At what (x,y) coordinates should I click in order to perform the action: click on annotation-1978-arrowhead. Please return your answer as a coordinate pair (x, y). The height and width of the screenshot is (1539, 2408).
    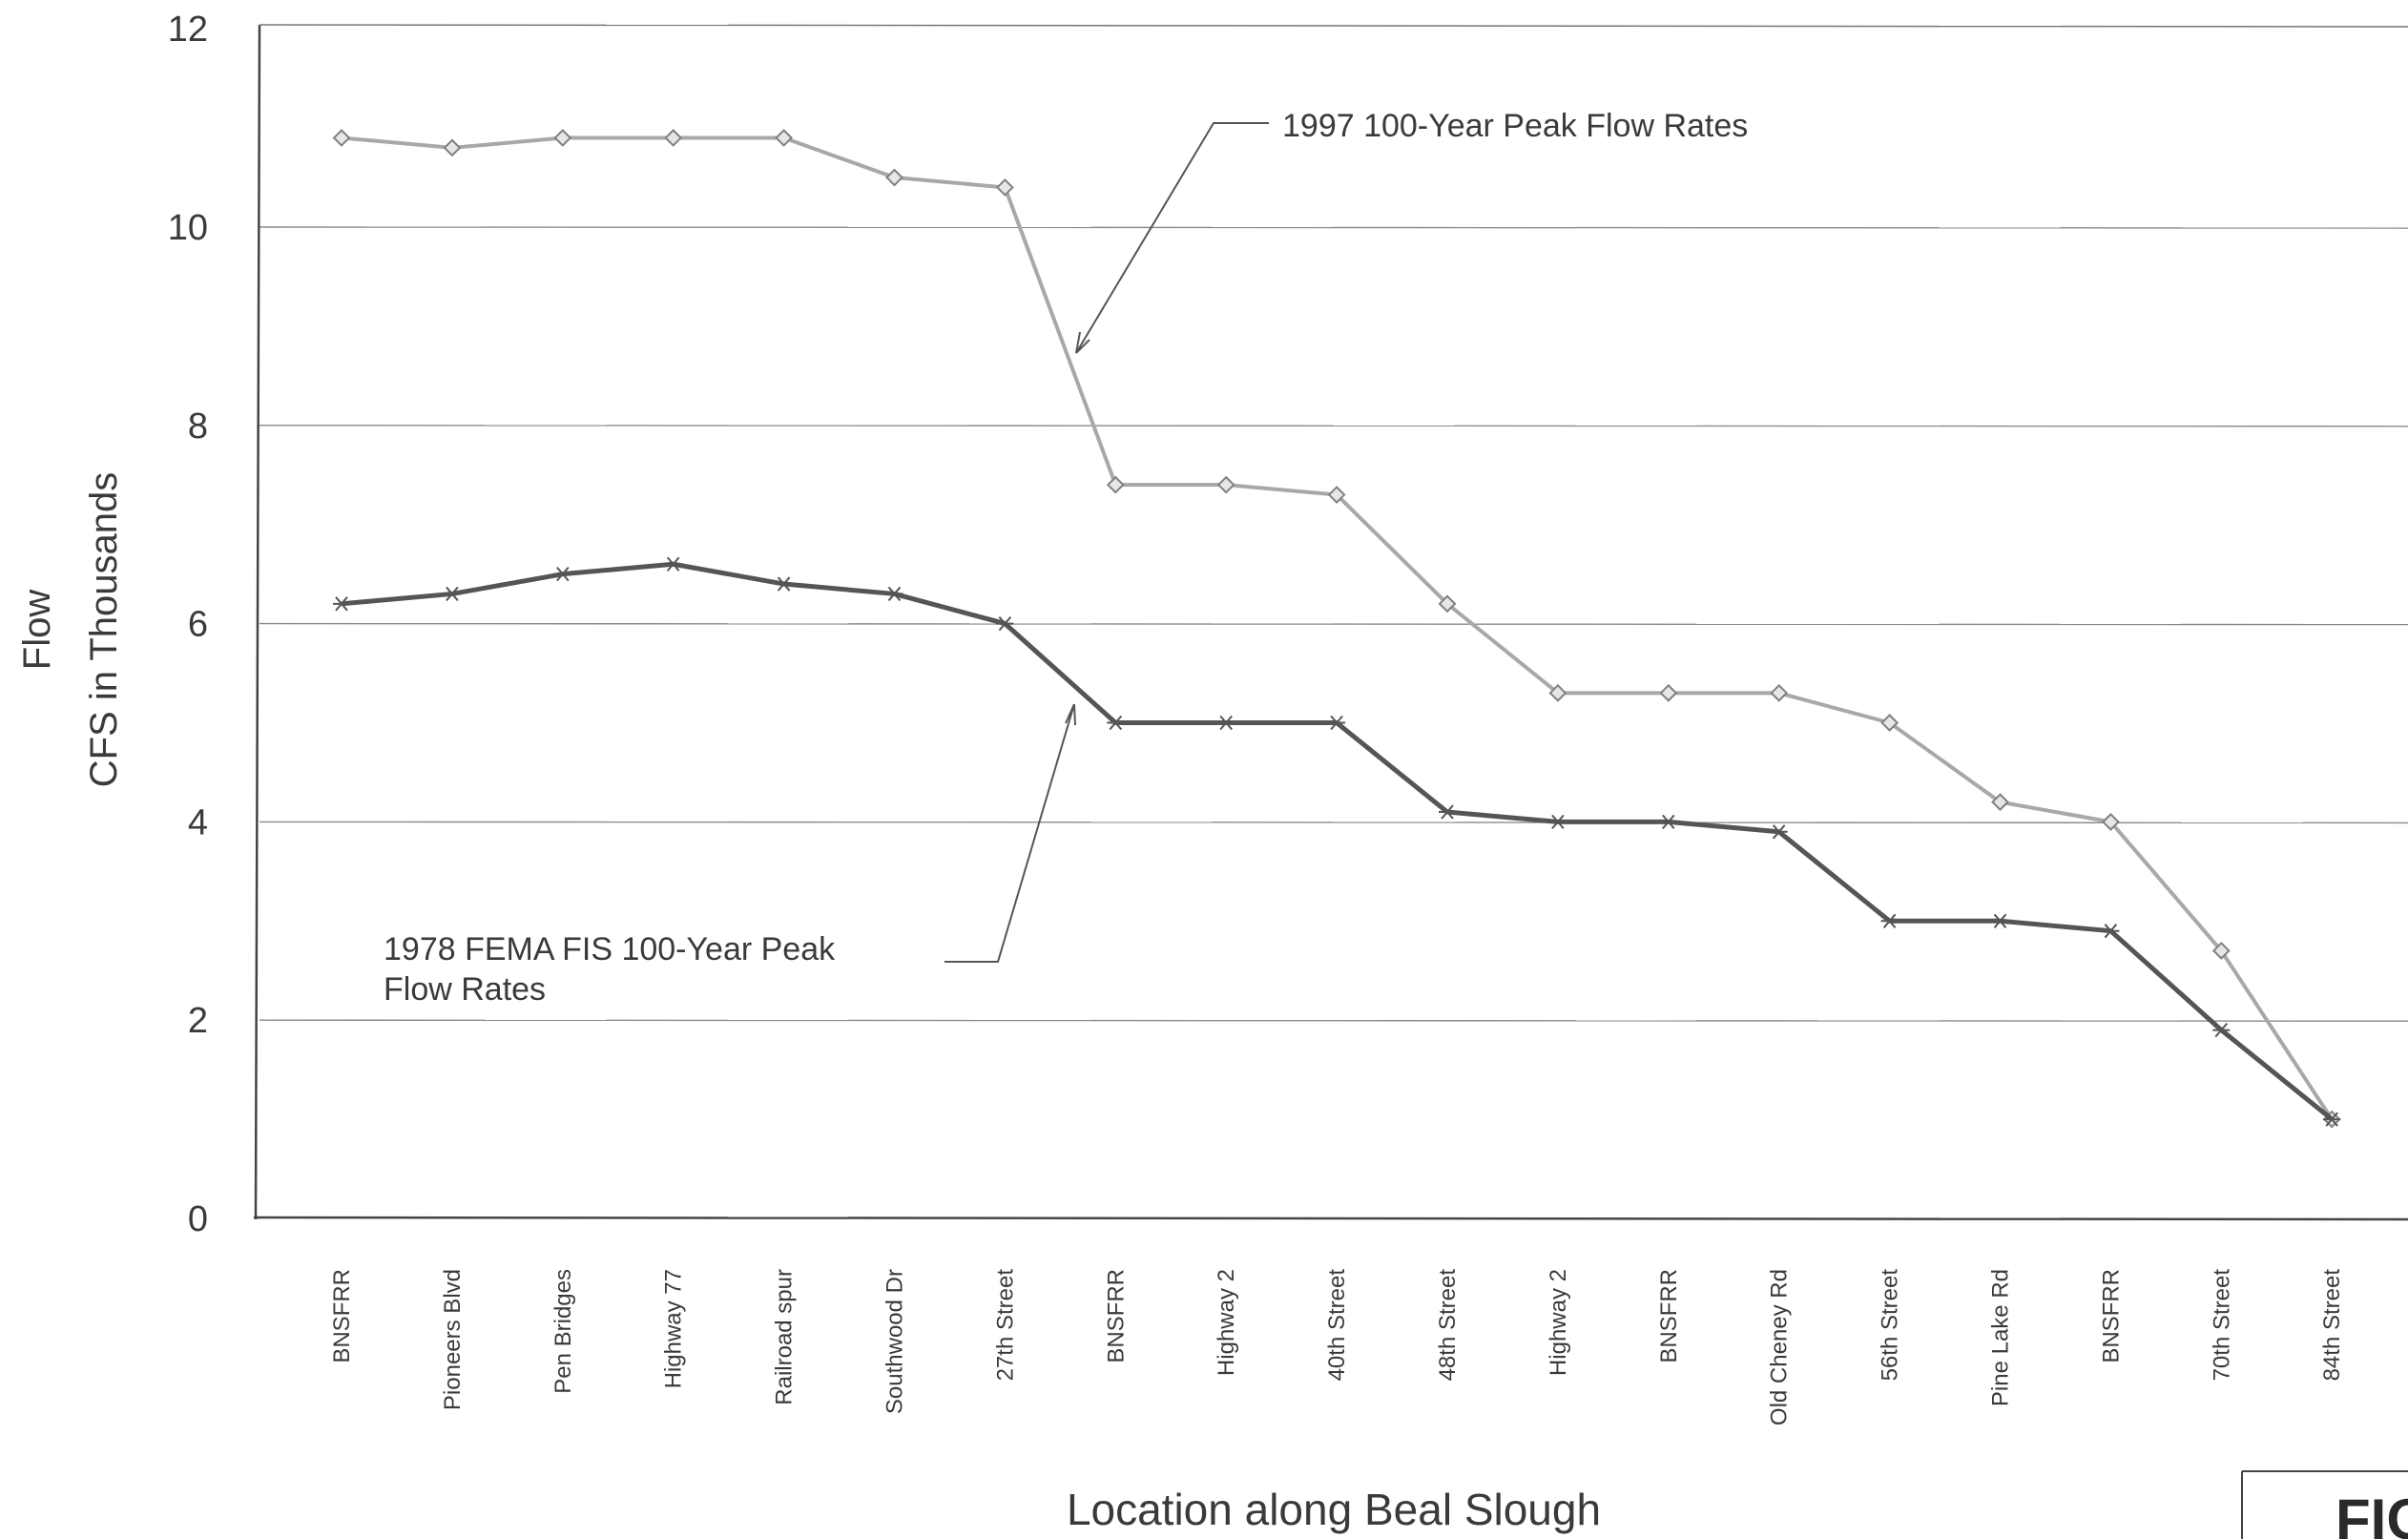
    Looking at the image, I should click on (1070, 715).